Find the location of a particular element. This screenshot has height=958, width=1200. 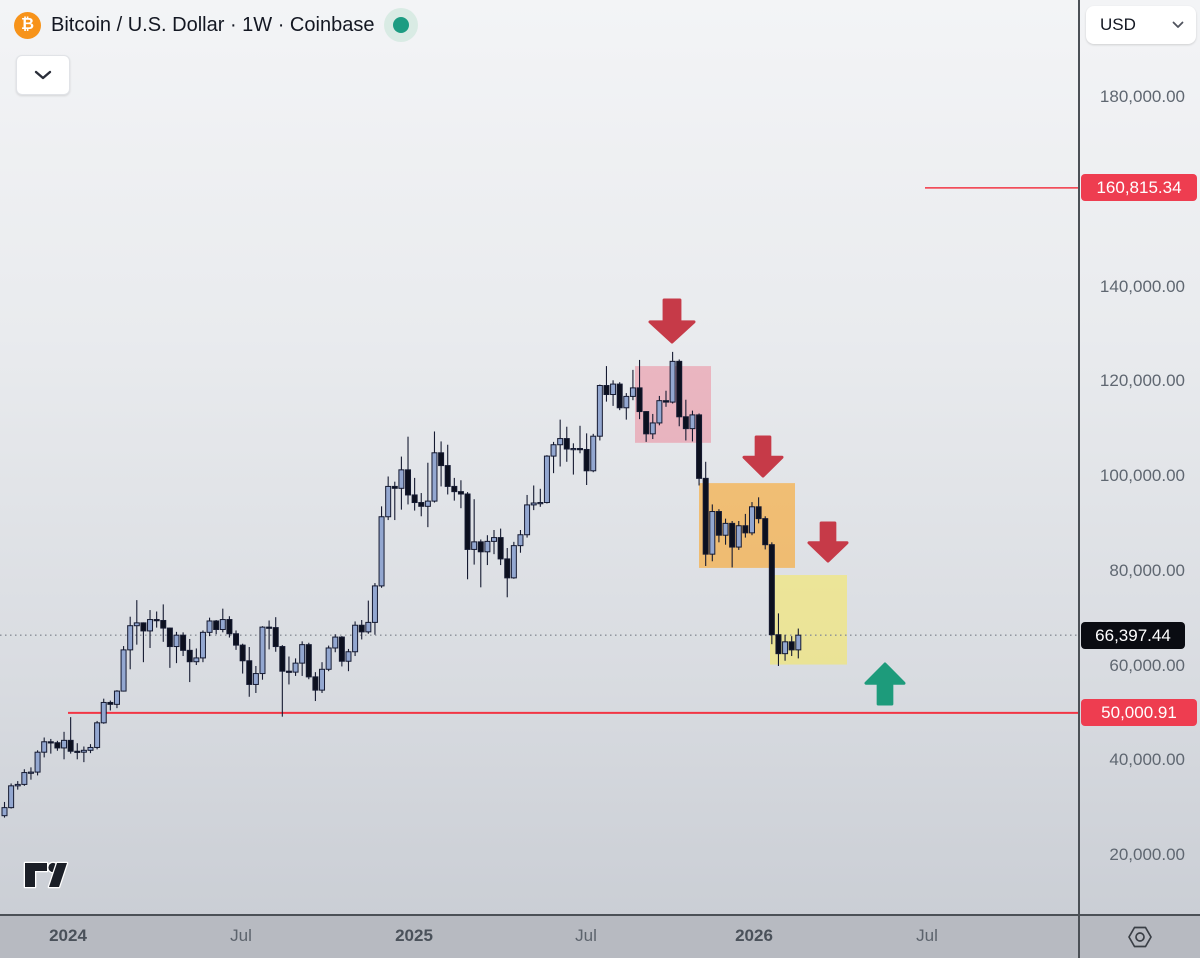

up-arrow-annotation is located at coordinates (885, 684).